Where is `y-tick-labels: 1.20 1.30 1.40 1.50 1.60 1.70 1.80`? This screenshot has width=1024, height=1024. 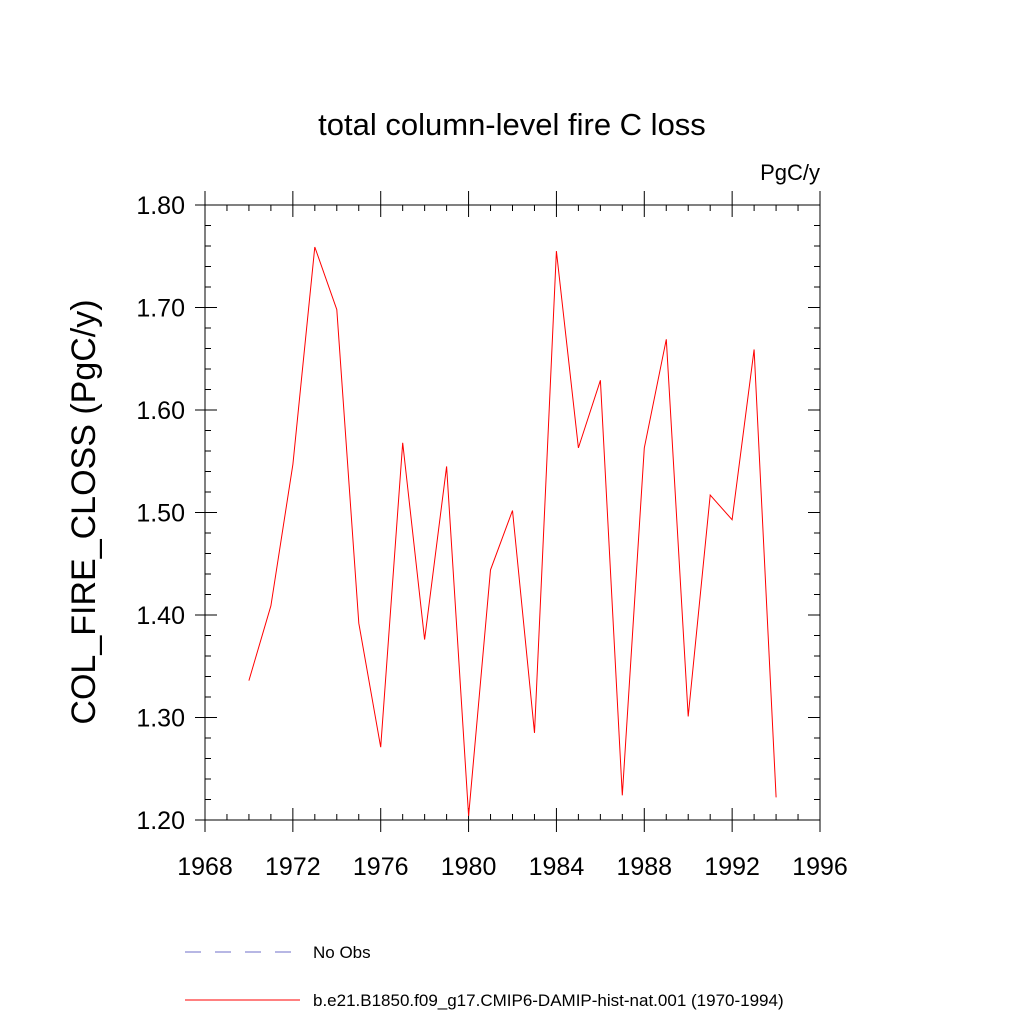
y-tick-labels: 1.20 1.30 1.40 1.50 1.60 1.70 1.80 is located at coordinates (160, 513).